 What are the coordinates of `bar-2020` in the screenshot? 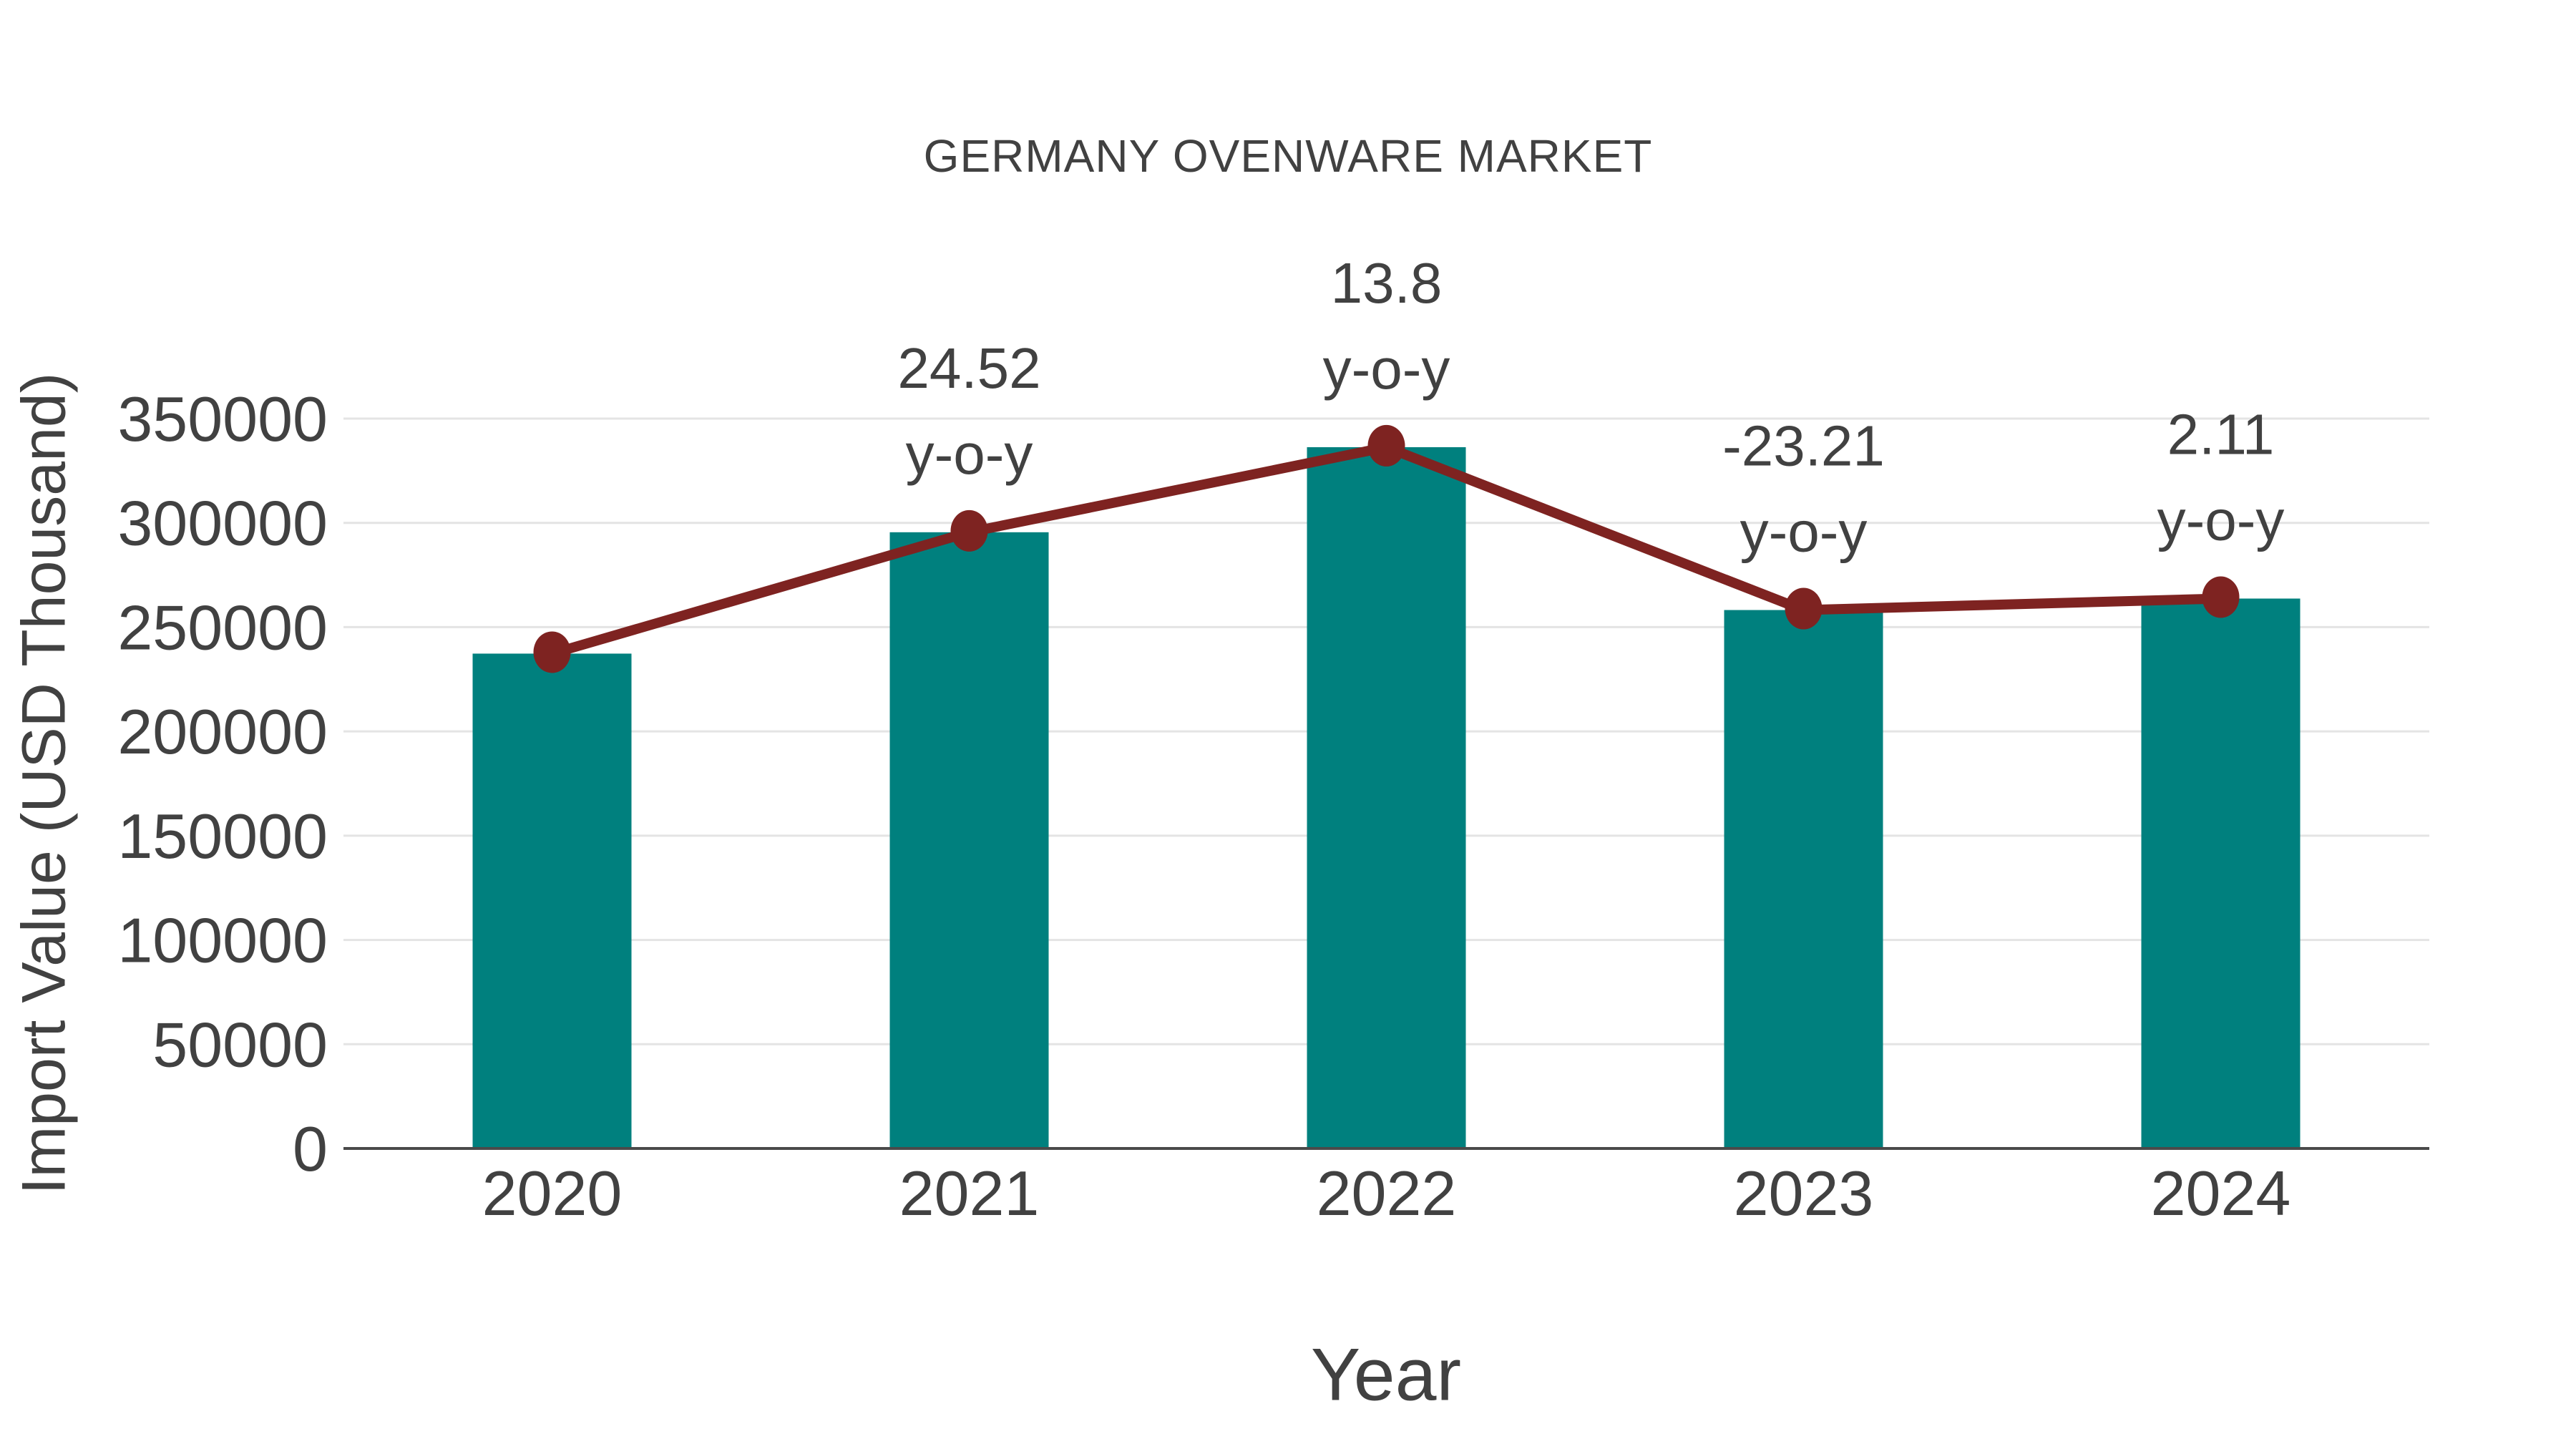 It's located at (552, 900).